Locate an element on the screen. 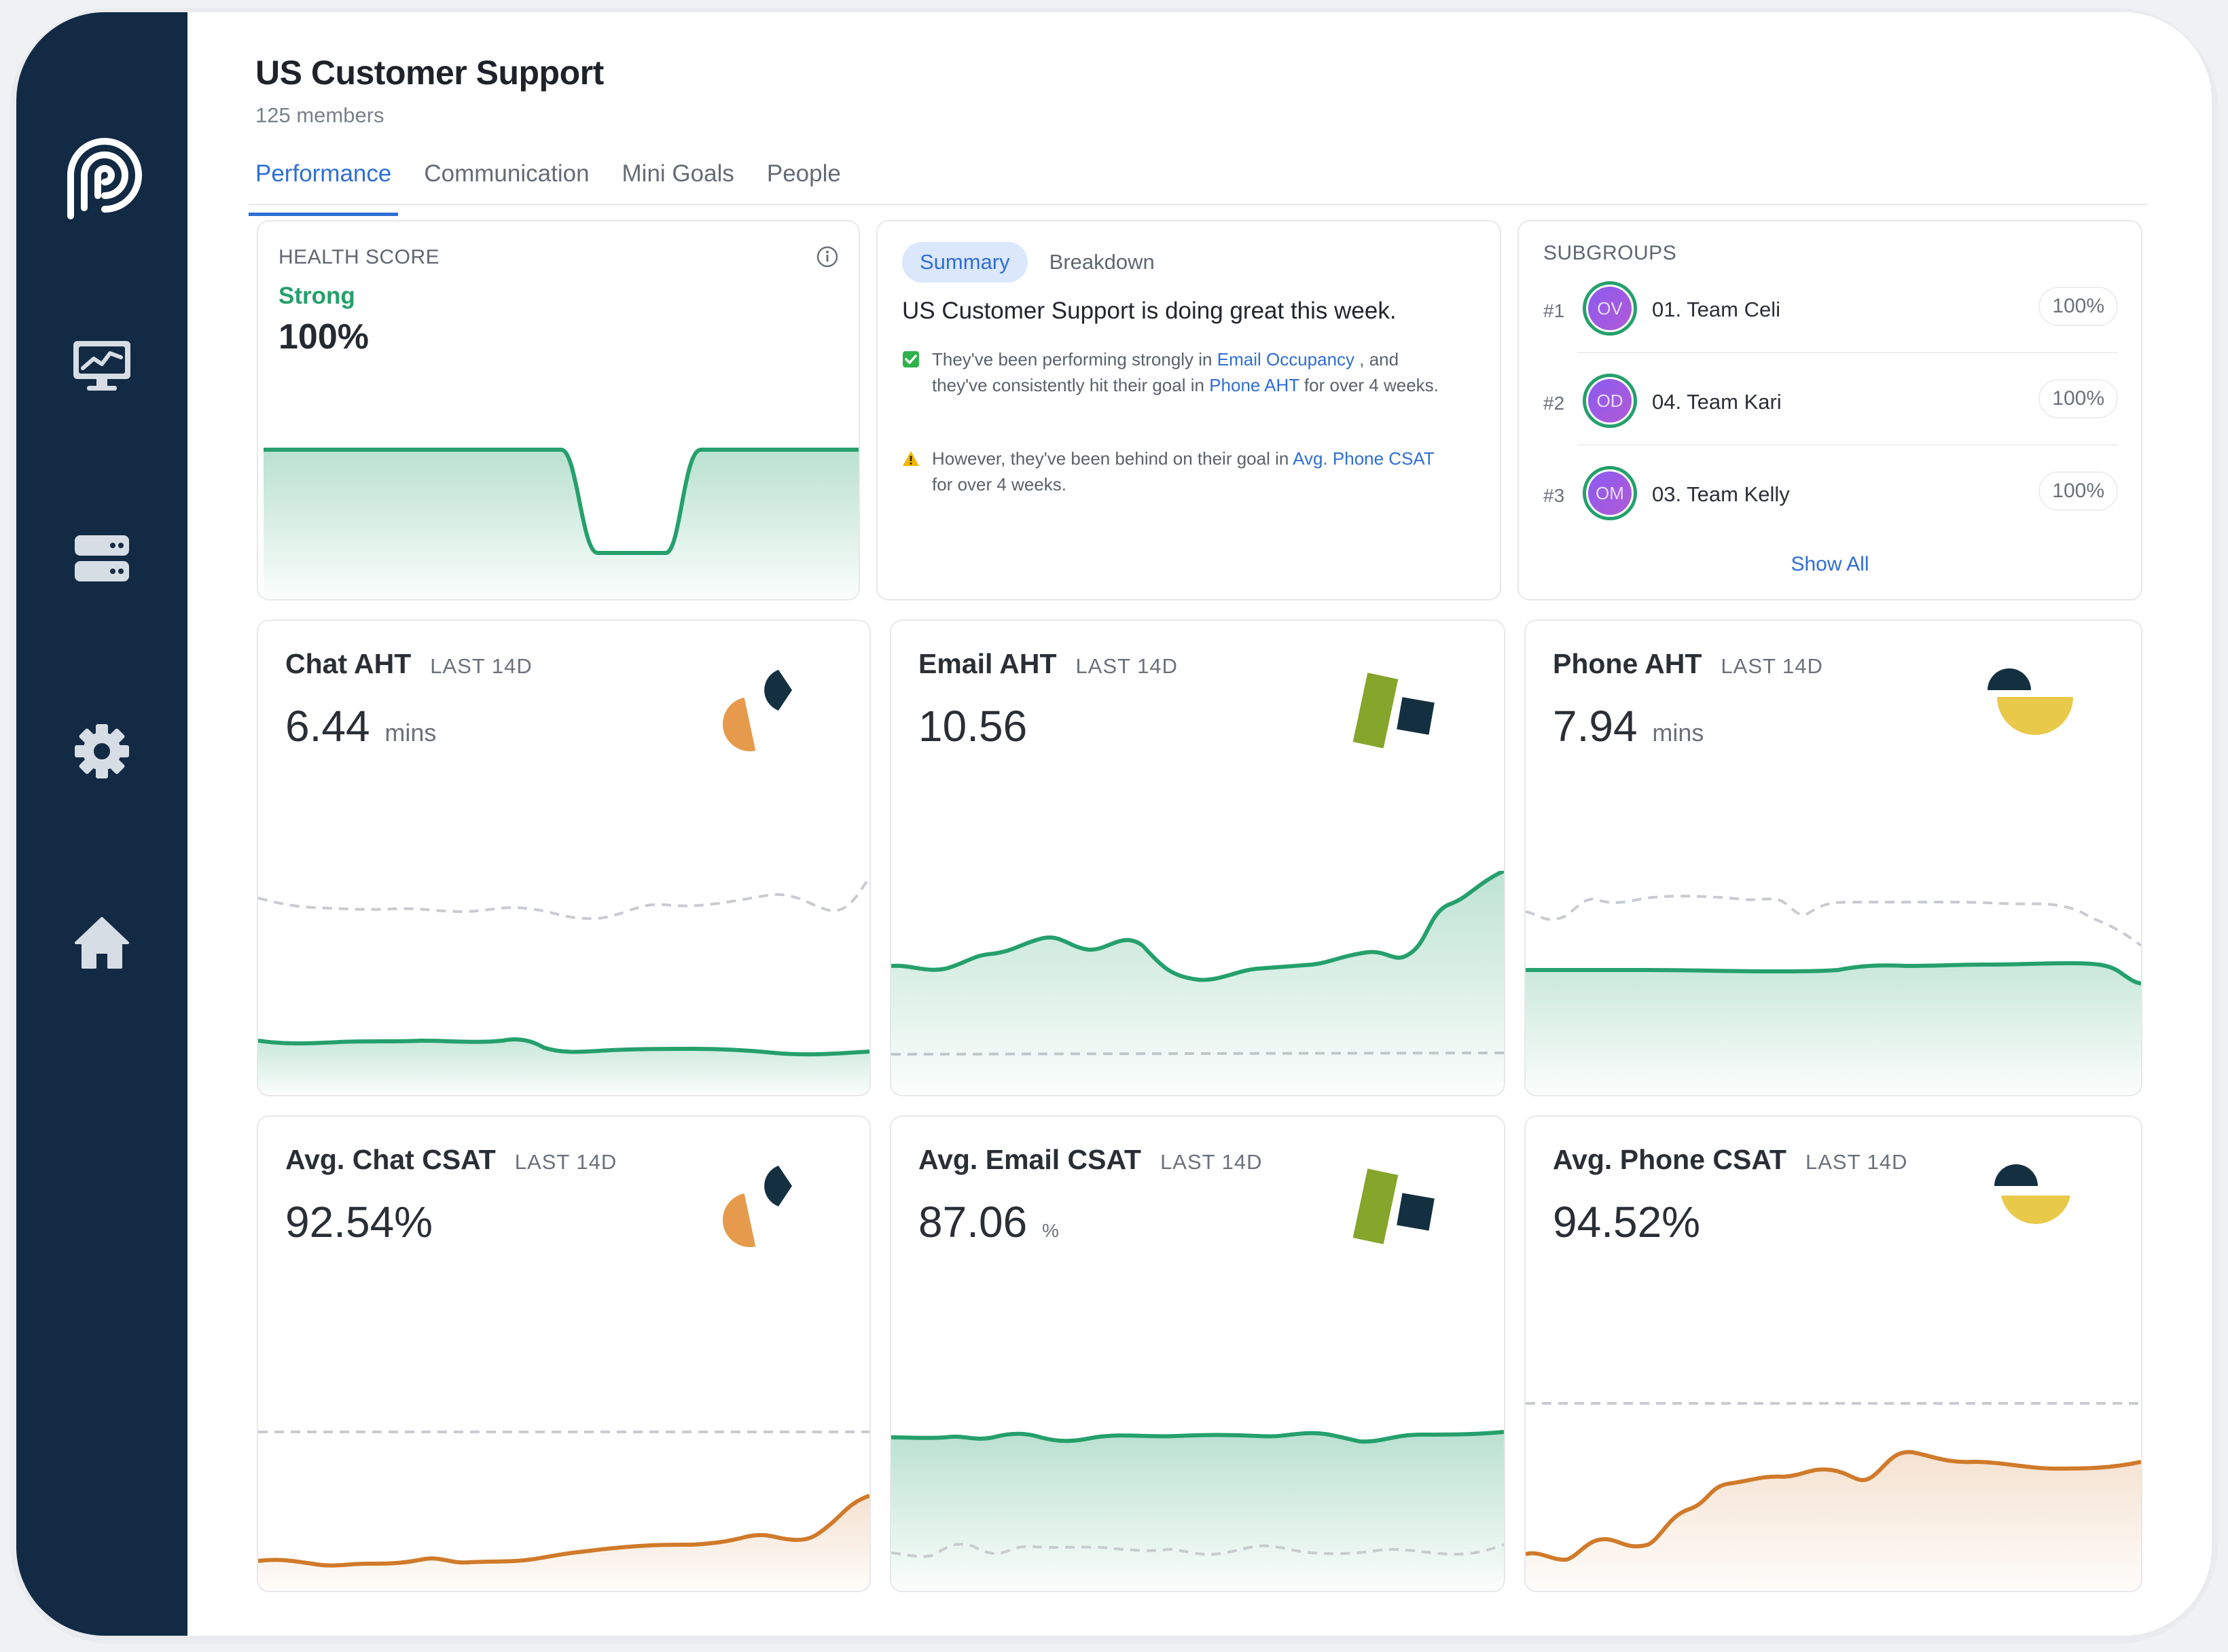  metric-title-text: Chat AHT is located at coordinates (348, 663).